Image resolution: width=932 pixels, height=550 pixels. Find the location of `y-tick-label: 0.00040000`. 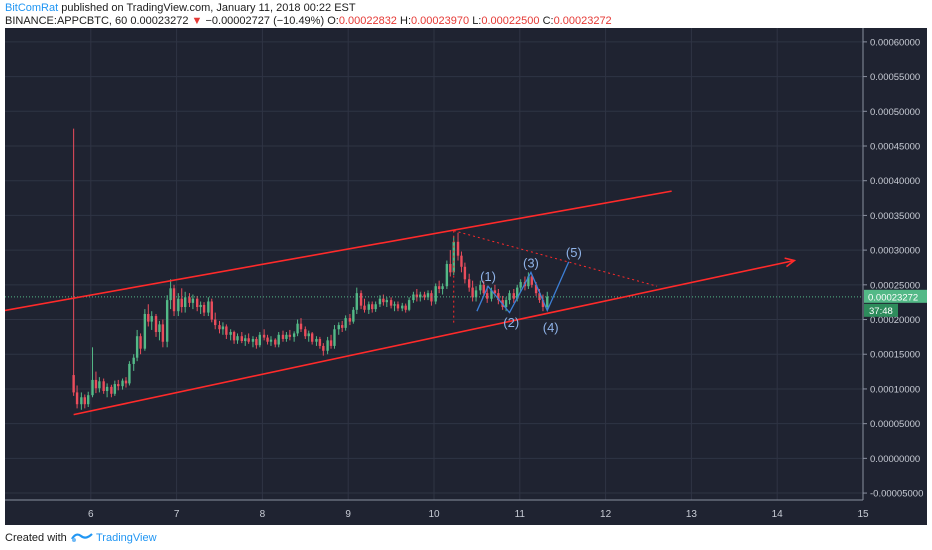

y-tick-label: 0.00040000 is located at coordinates (895, 181).